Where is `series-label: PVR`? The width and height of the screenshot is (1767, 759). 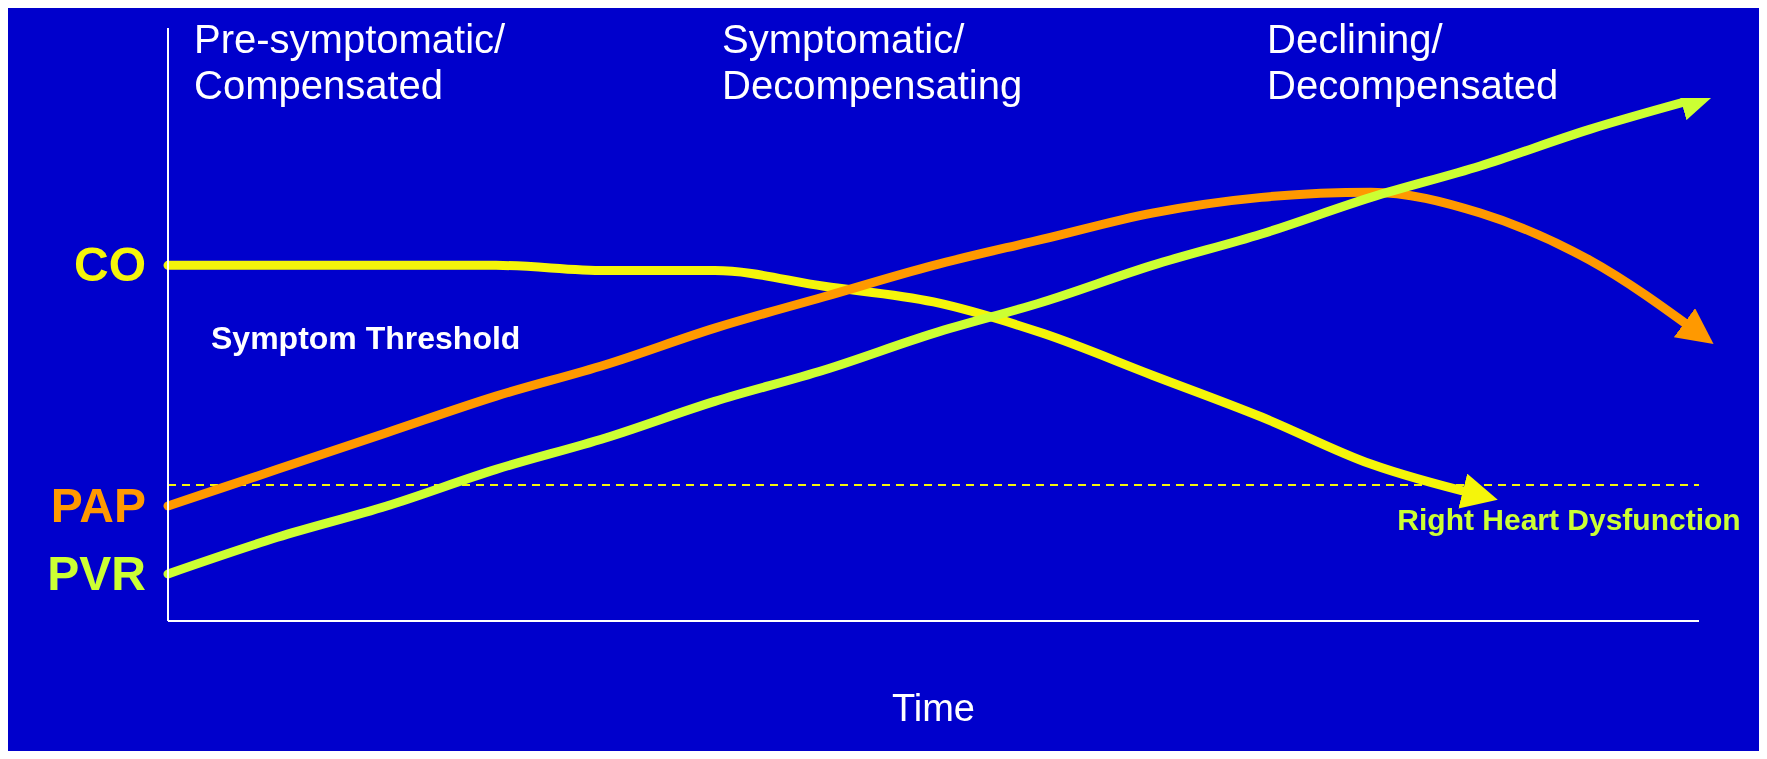 series-label: PVR is located at coordinates (96, 573).